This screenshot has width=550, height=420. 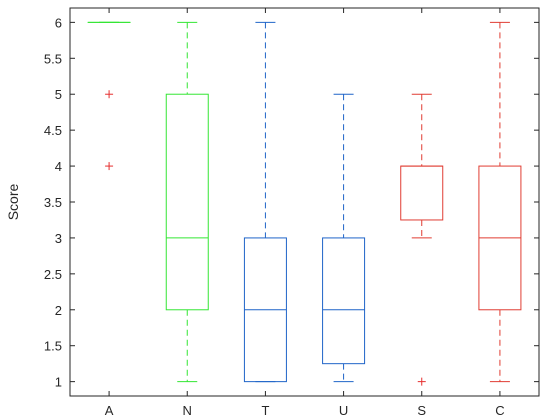 I want to click on y-tick-label: 5.5, so click(x=53, y=58).